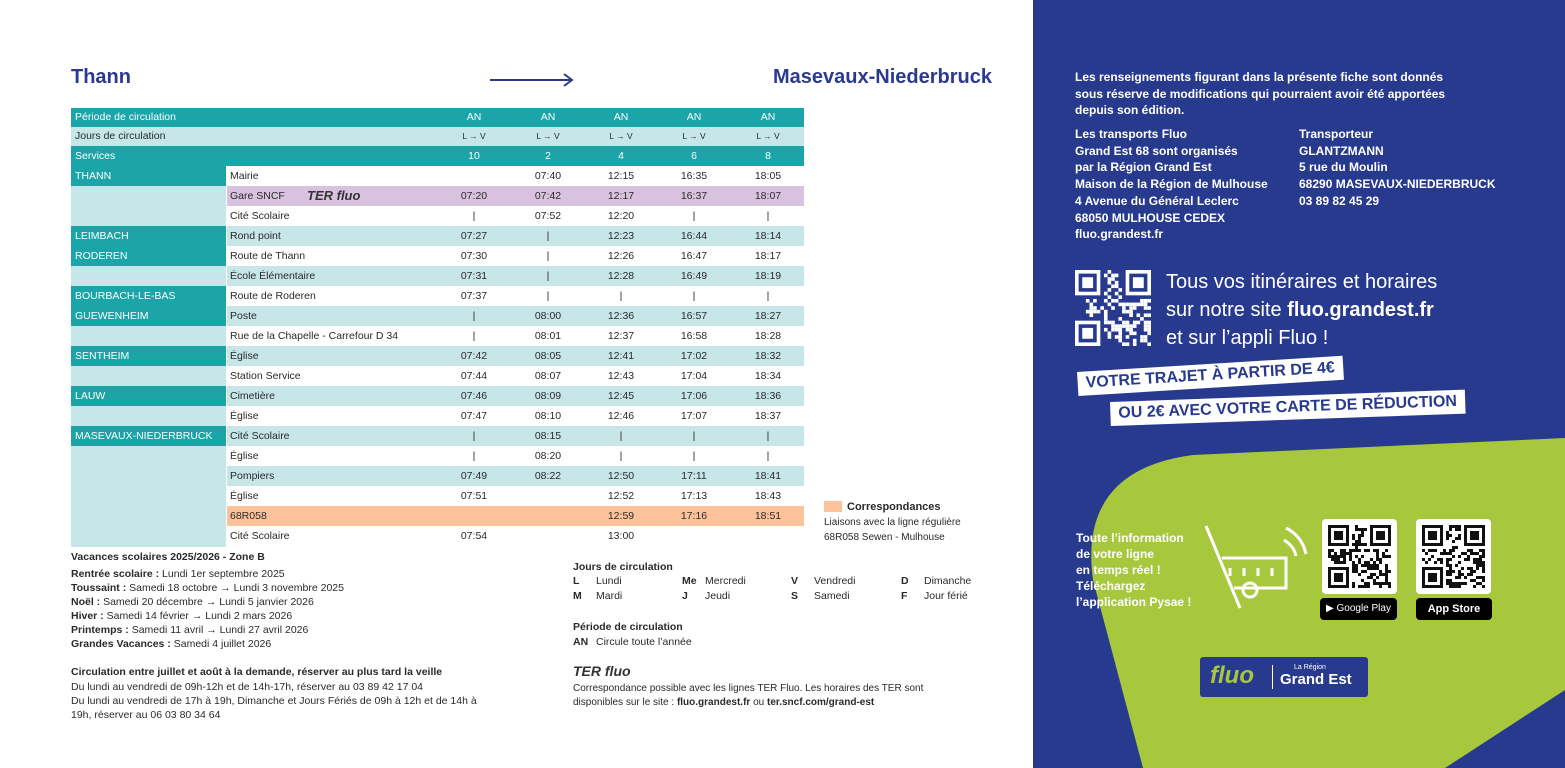  Describe the element at coordinates (148, 516) in the screenshot. I see `commune-cell` at that location.